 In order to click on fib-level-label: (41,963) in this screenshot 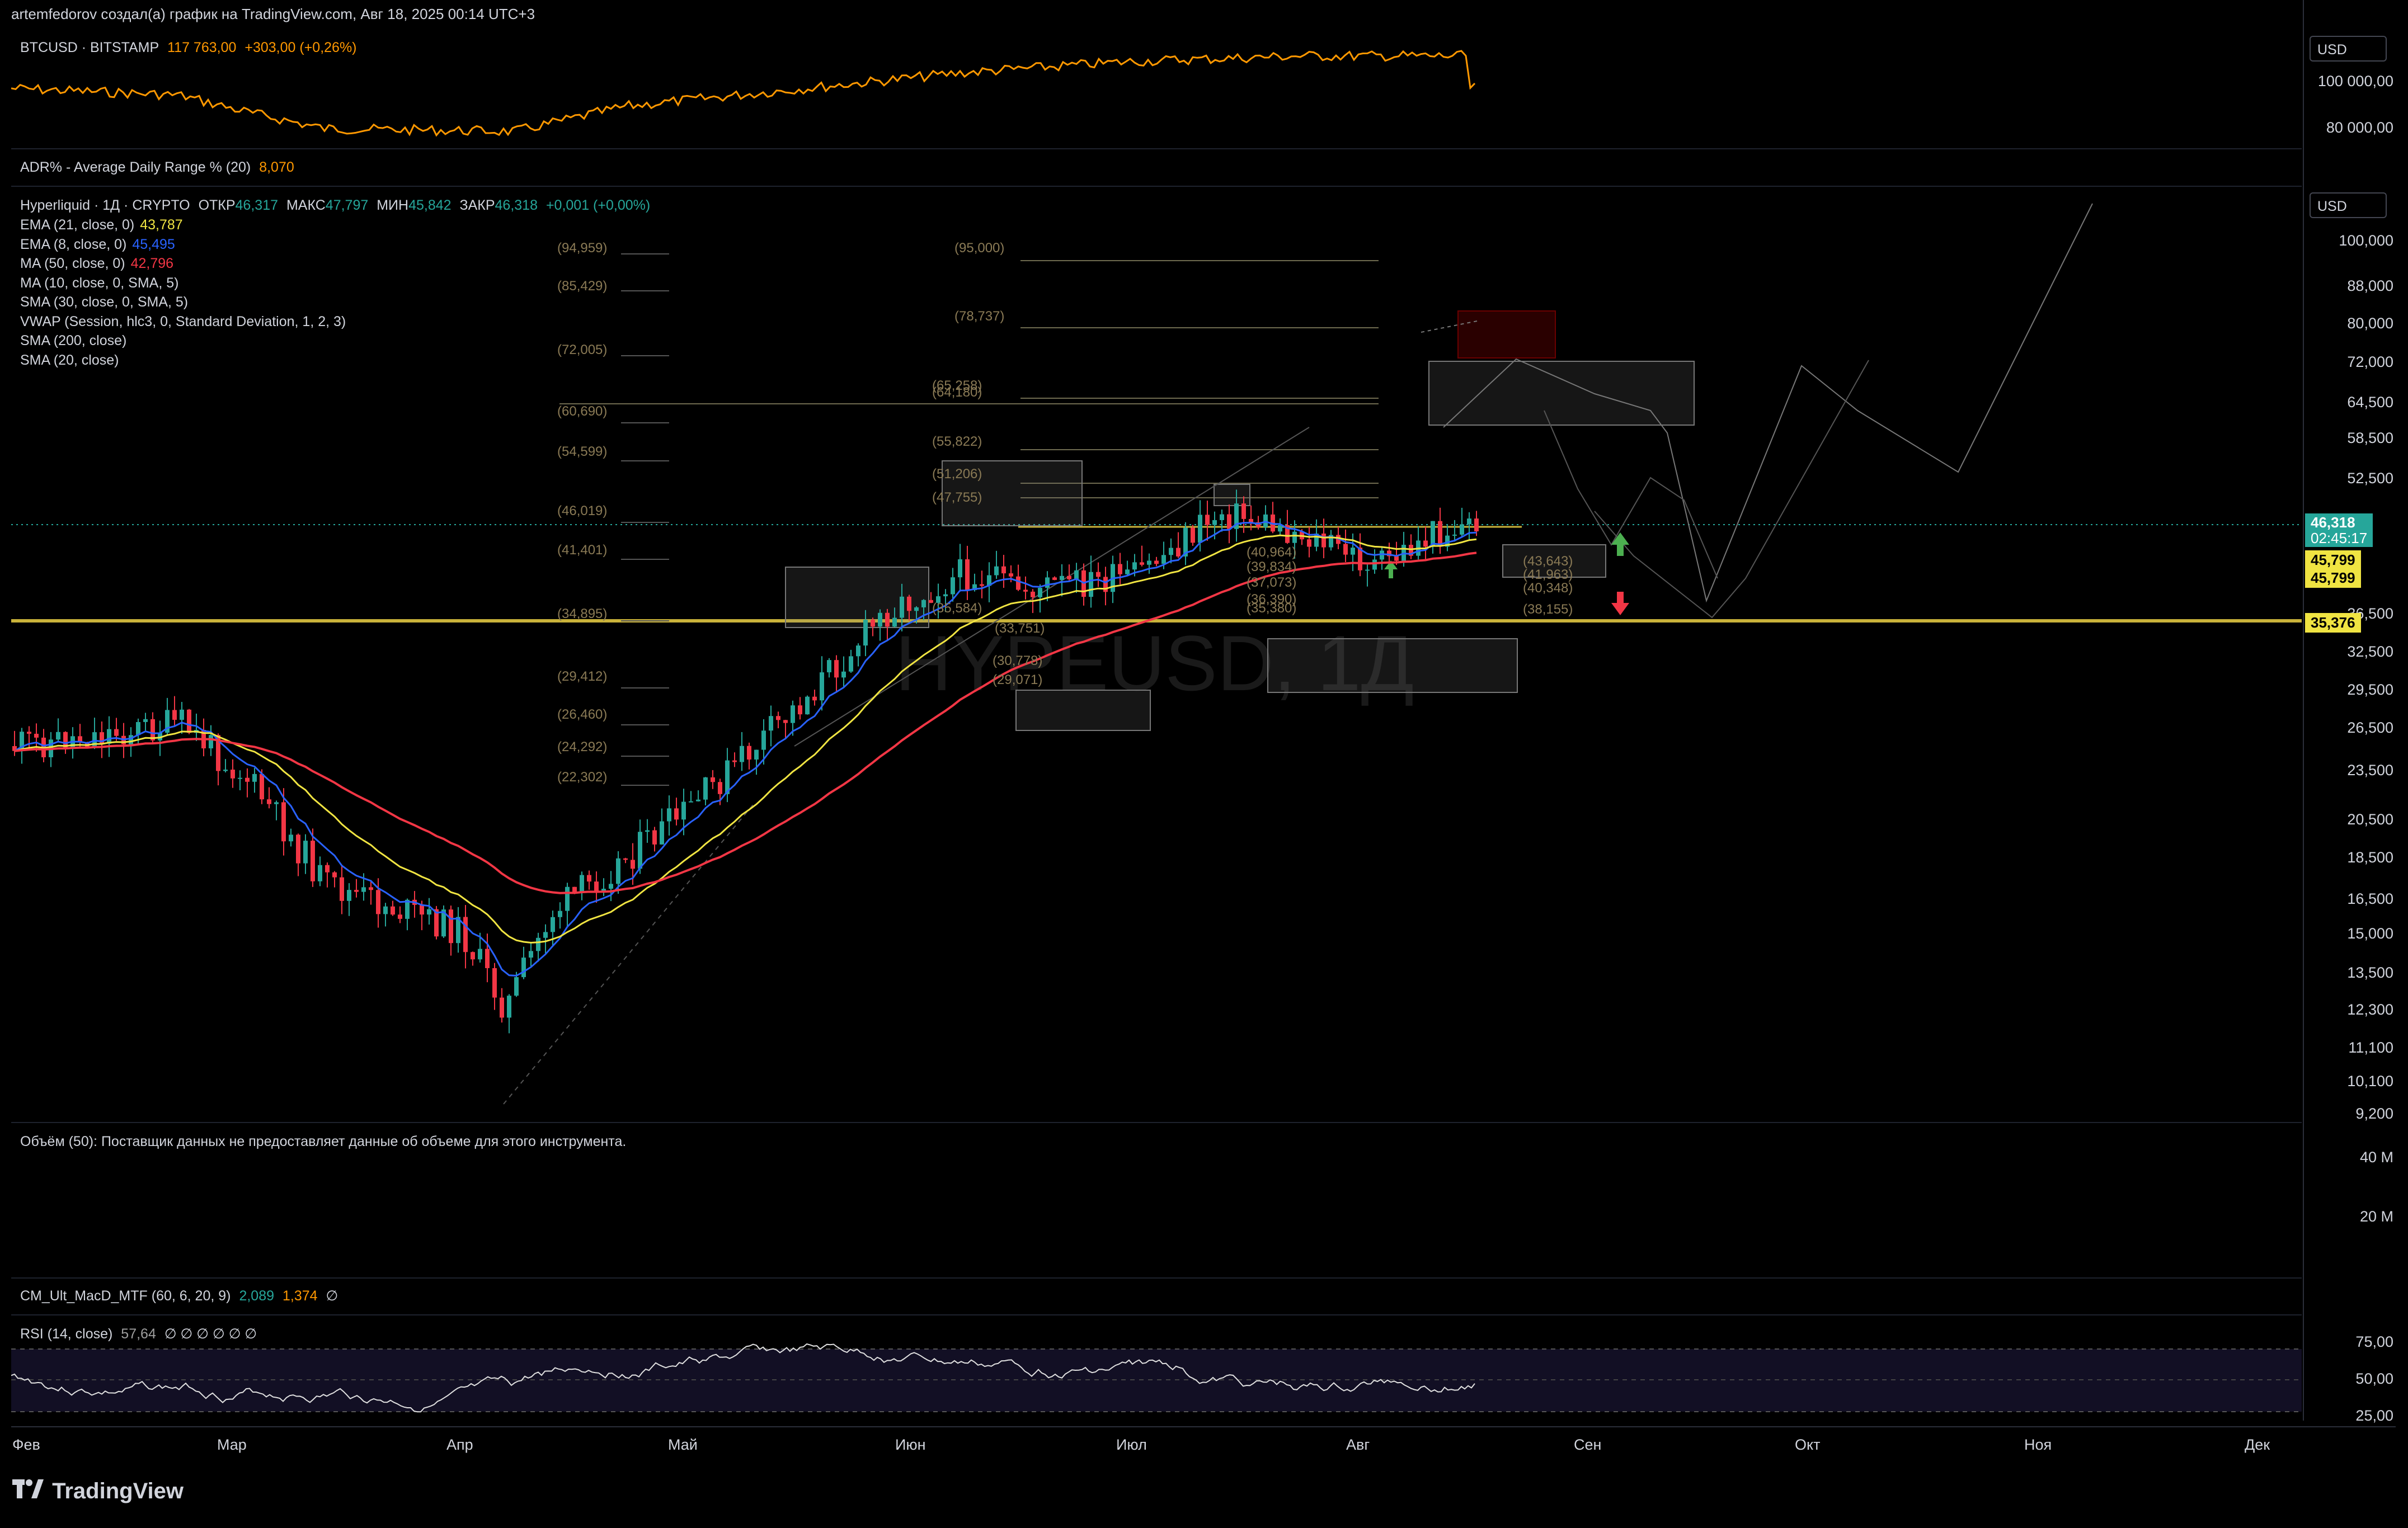, I will do `click(1548, 574)`.